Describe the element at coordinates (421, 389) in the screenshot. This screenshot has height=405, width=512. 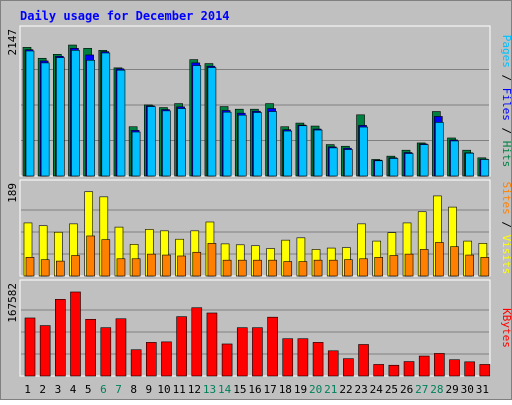
I see `x-tick-label: 27` at that location.